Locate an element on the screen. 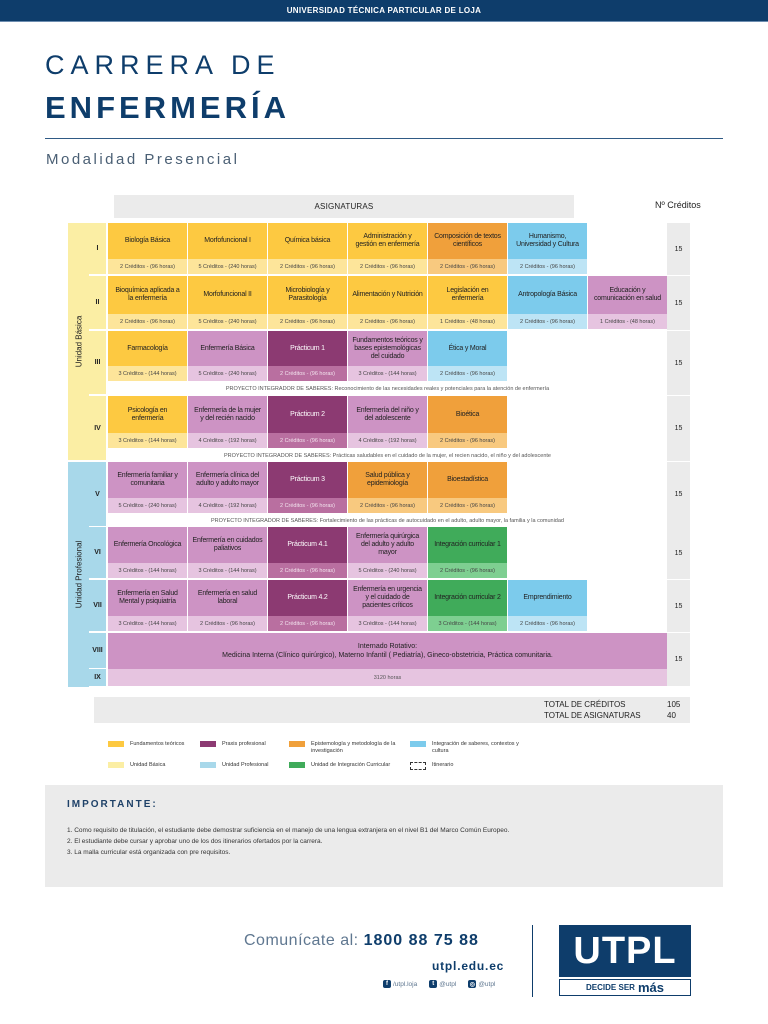 The height and width of the screenshot is (1024, 768). website-link: utpl.edu.ec is located at coordinates (468, 966).